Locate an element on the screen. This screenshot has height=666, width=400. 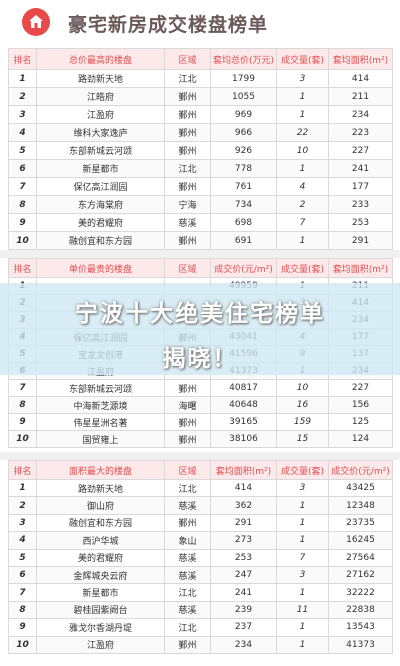
table-cell: 宁海 is located at coordinates (187, 204).